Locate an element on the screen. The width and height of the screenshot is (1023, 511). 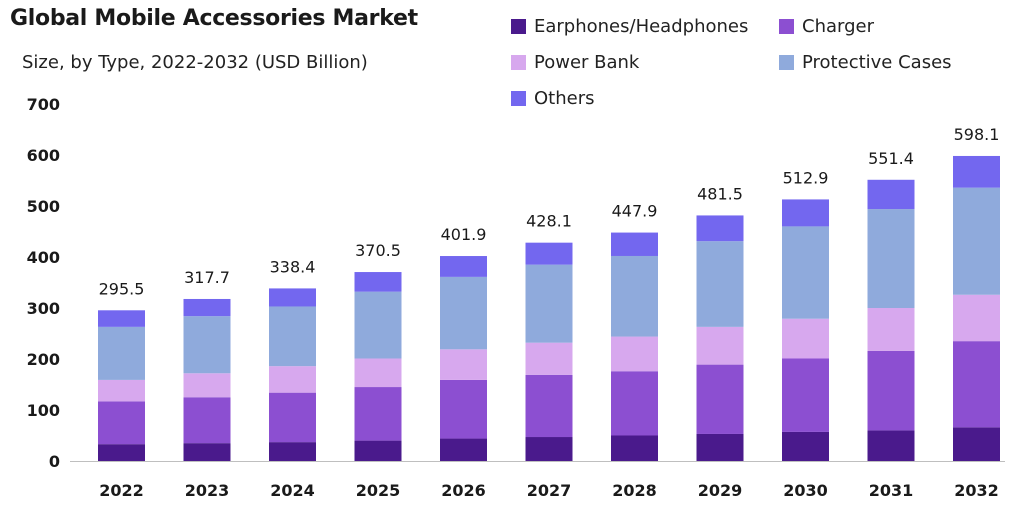
legend-label-charger: Charger is located at coordinates (838, 26).